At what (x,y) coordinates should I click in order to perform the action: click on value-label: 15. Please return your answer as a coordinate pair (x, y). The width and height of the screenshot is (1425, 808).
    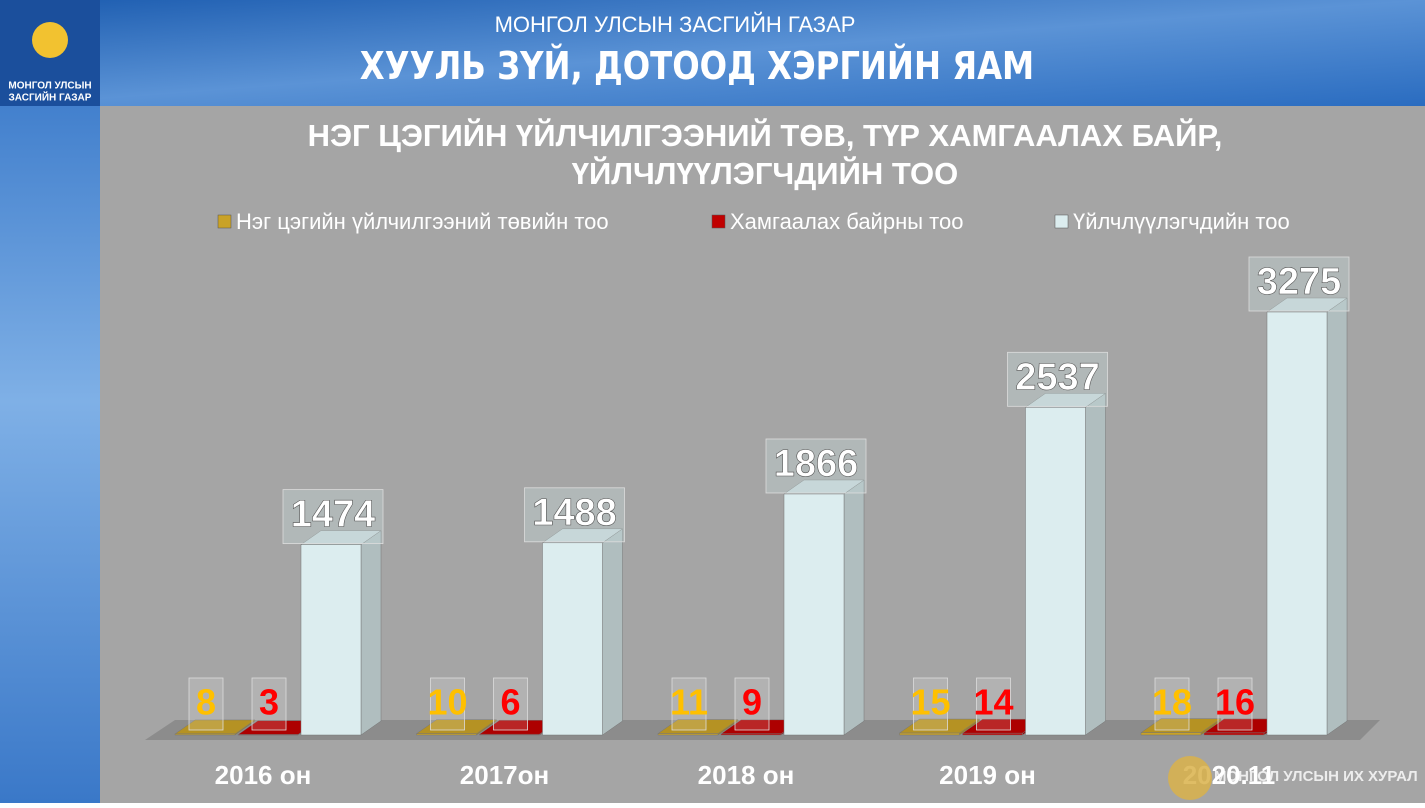
    Looking at the image, I should click on (930, 702).